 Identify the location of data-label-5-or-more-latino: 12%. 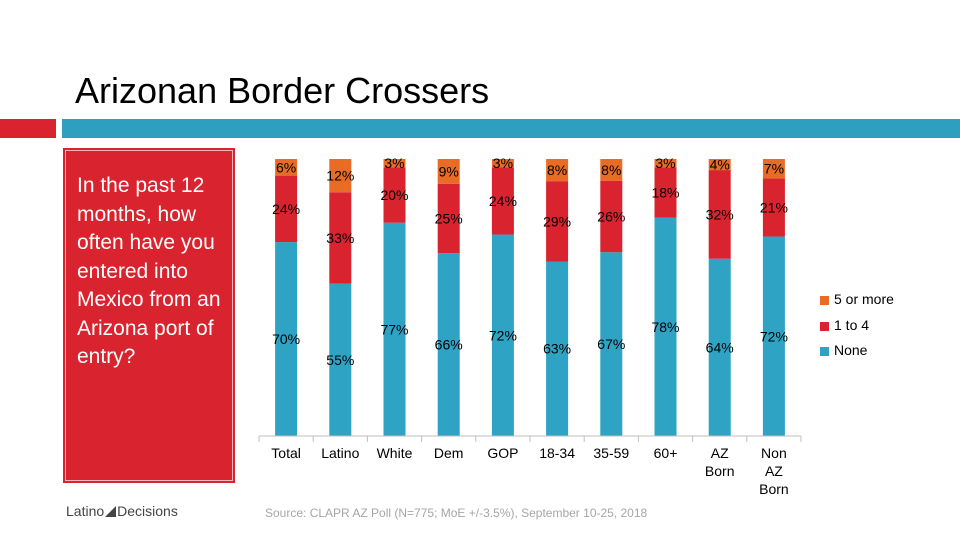
(340, 176).